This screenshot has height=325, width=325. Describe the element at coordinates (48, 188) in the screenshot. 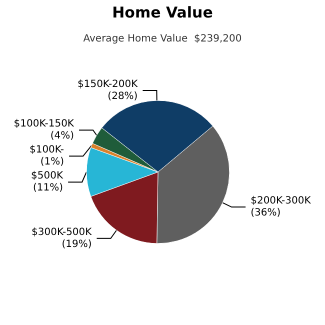

I see `data-label: (11%)` at that location.